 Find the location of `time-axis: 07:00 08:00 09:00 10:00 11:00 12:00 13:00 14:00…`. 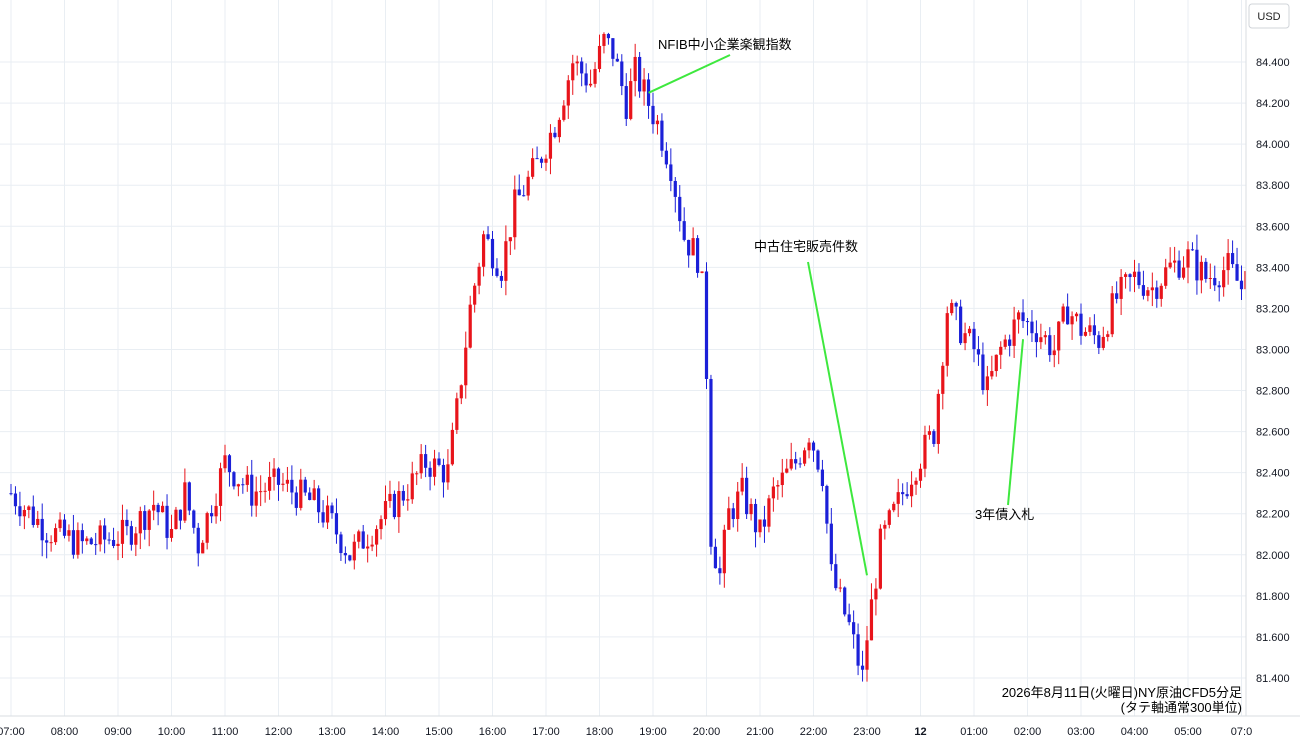

time-axis: 07:00 08:00 09:00 10:00 11:00 12:00 13:00 14:00… is located at coordinates (626, 732).